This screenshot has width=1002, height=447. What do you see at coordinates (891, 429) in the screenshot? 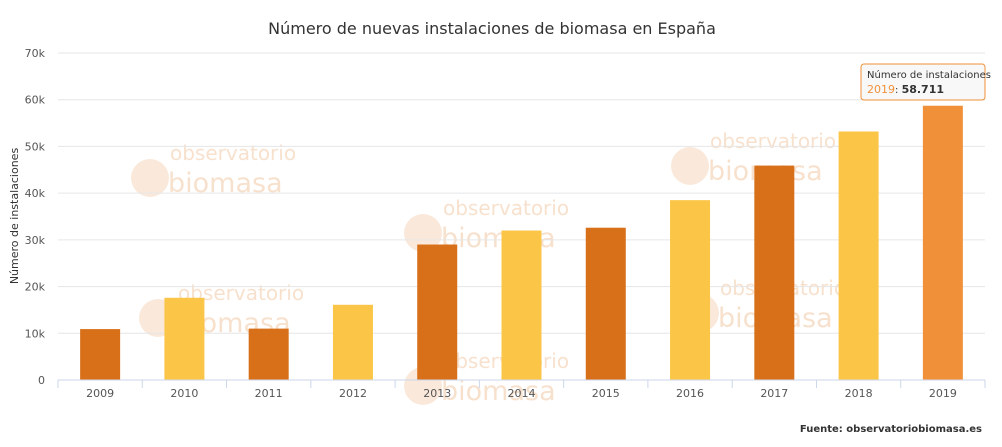
I see `source-credit: Fuente: observatoriobiomasa.es` at bounding box center [891, 429].